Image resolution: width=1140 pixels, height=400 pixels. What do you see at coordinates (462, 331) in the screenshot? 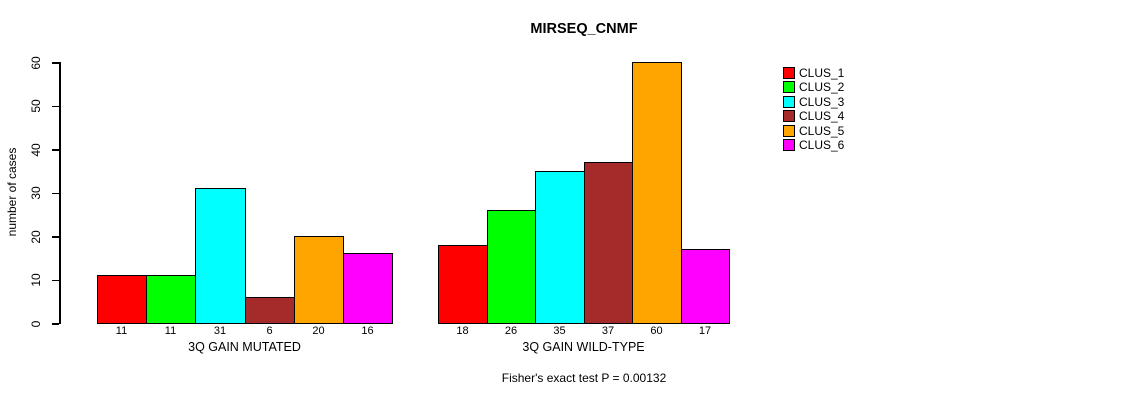
I see `bar-value-label: 18` at bounding box center [462, 331].